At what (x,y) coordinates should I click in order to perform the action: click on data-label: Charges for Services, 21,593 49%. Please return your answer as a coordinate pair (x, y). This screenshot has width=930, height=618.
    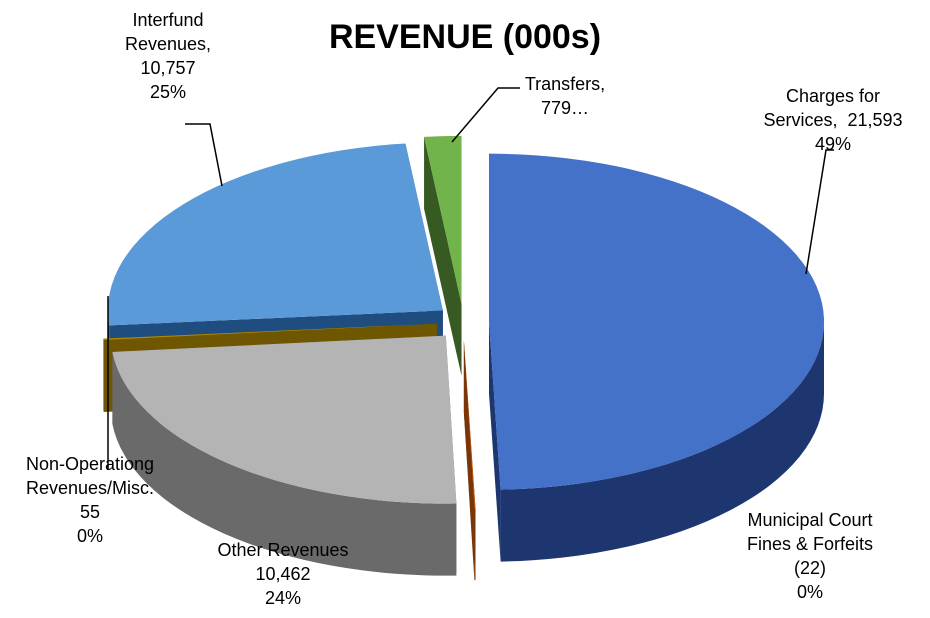
    Looking at the image, I should click on (833, 120).